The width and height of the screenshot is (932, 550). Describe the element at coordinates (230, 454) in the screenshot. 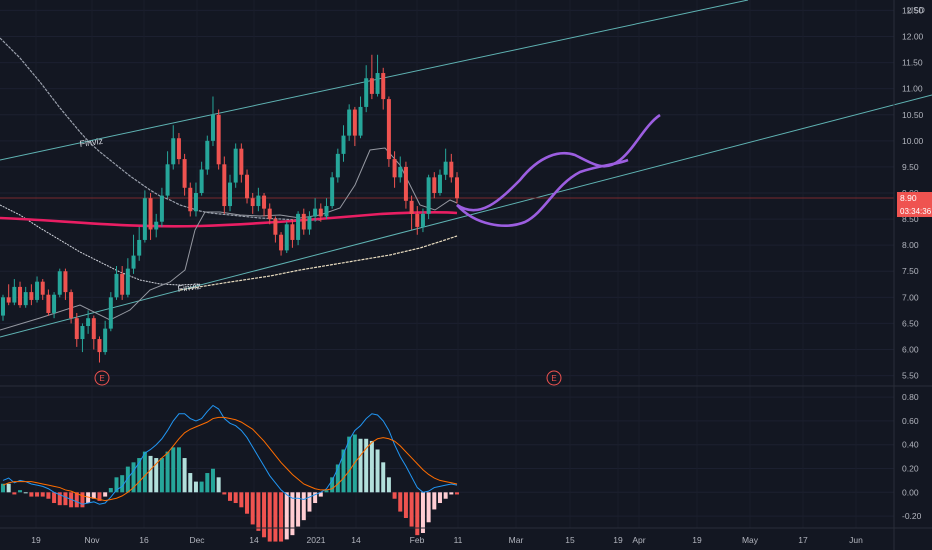

I see `macd-line` at that location.